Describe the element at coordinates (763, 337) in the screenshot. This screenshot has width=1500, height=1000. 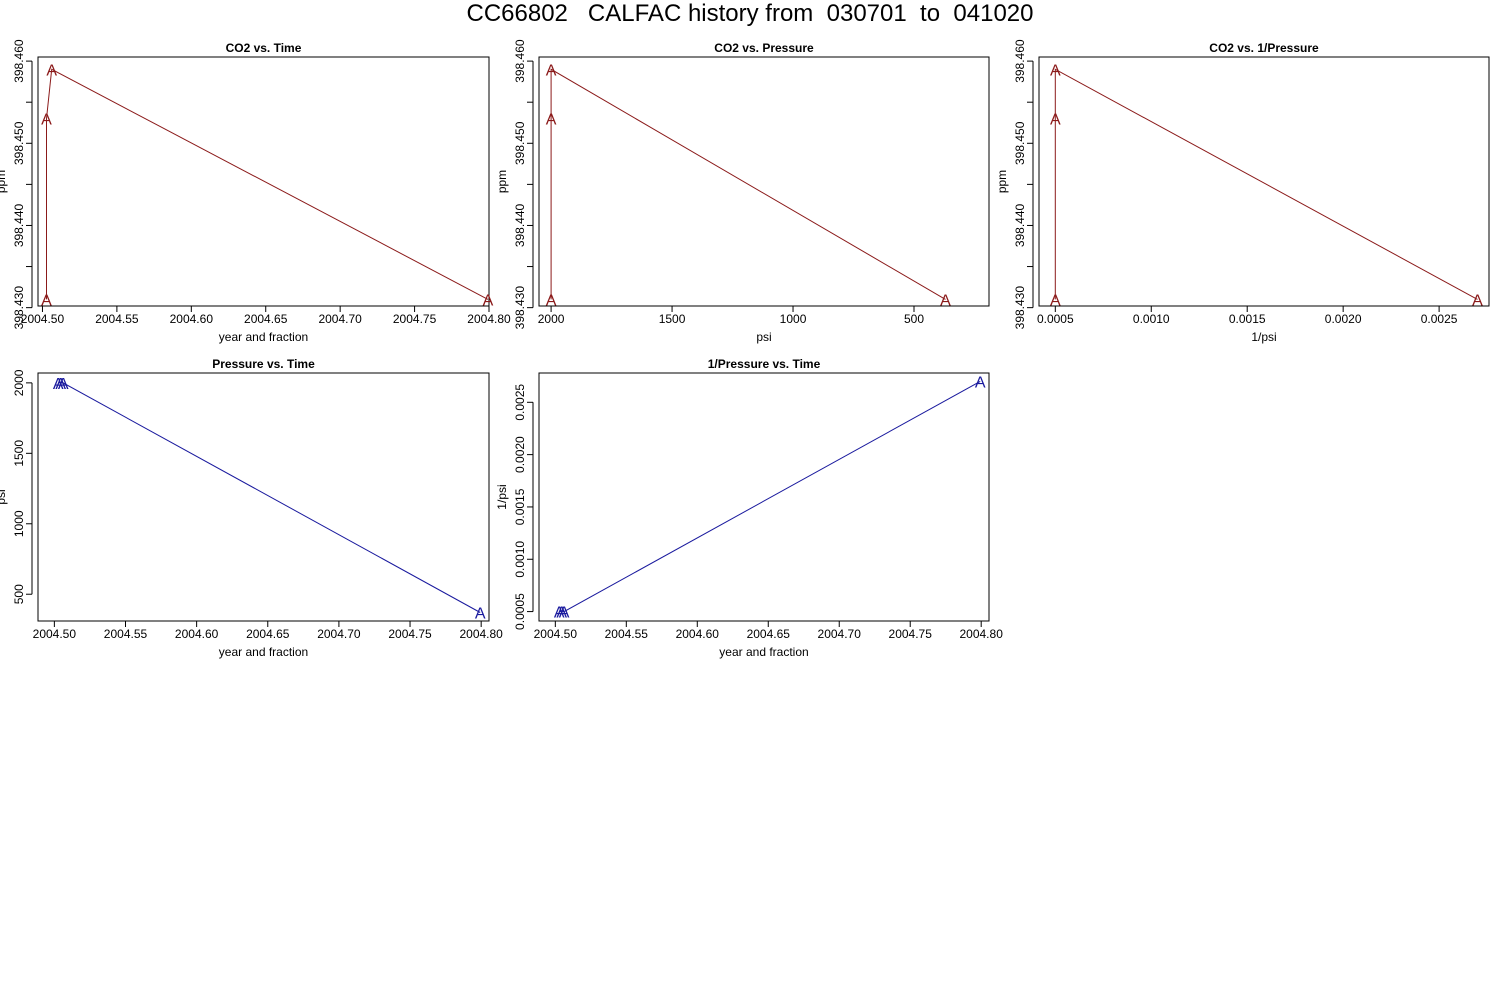
I see `x-axis-label: psi` at that location.